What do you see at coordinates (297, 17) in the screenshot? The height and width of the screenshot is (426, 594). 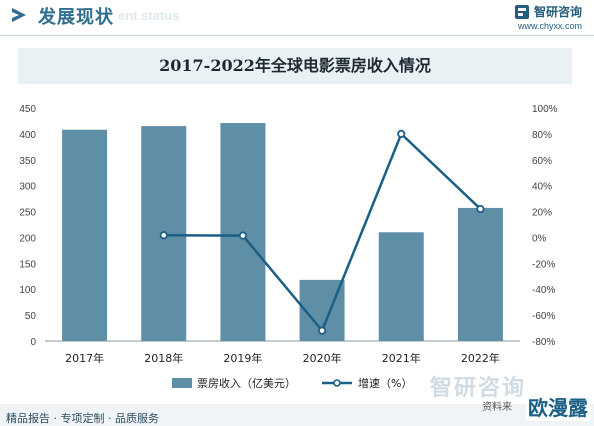 I see `top-header: ent status 发展现状 智研咨询 www.chyxx.com` at bounding box center [297, 17].